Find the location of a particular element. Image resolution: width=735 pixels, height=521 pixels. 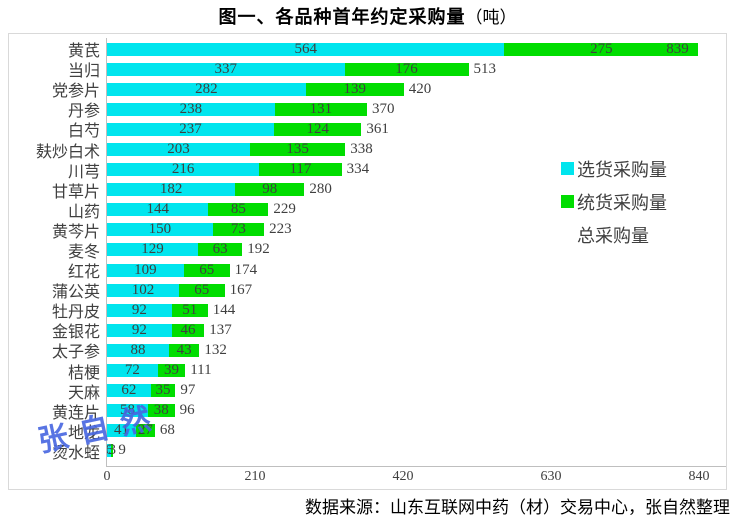

bulk-goods-bar-segment: 139 is located at coordinates (354, 88).